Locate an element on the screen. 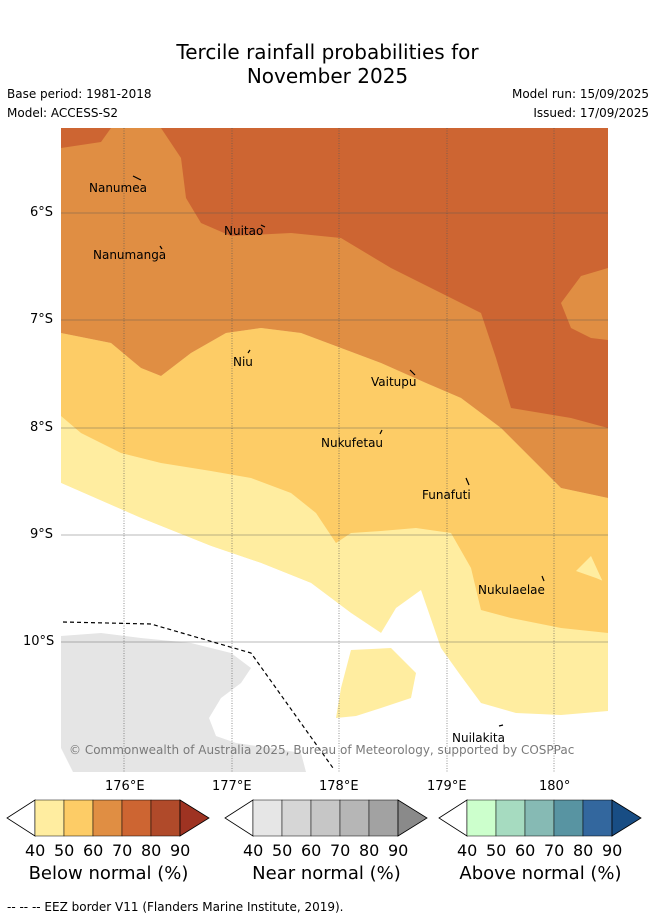 The width and height of the screenshot is (655, 919). lat-label-7s: 7°S is located at coordinates (42, 319).